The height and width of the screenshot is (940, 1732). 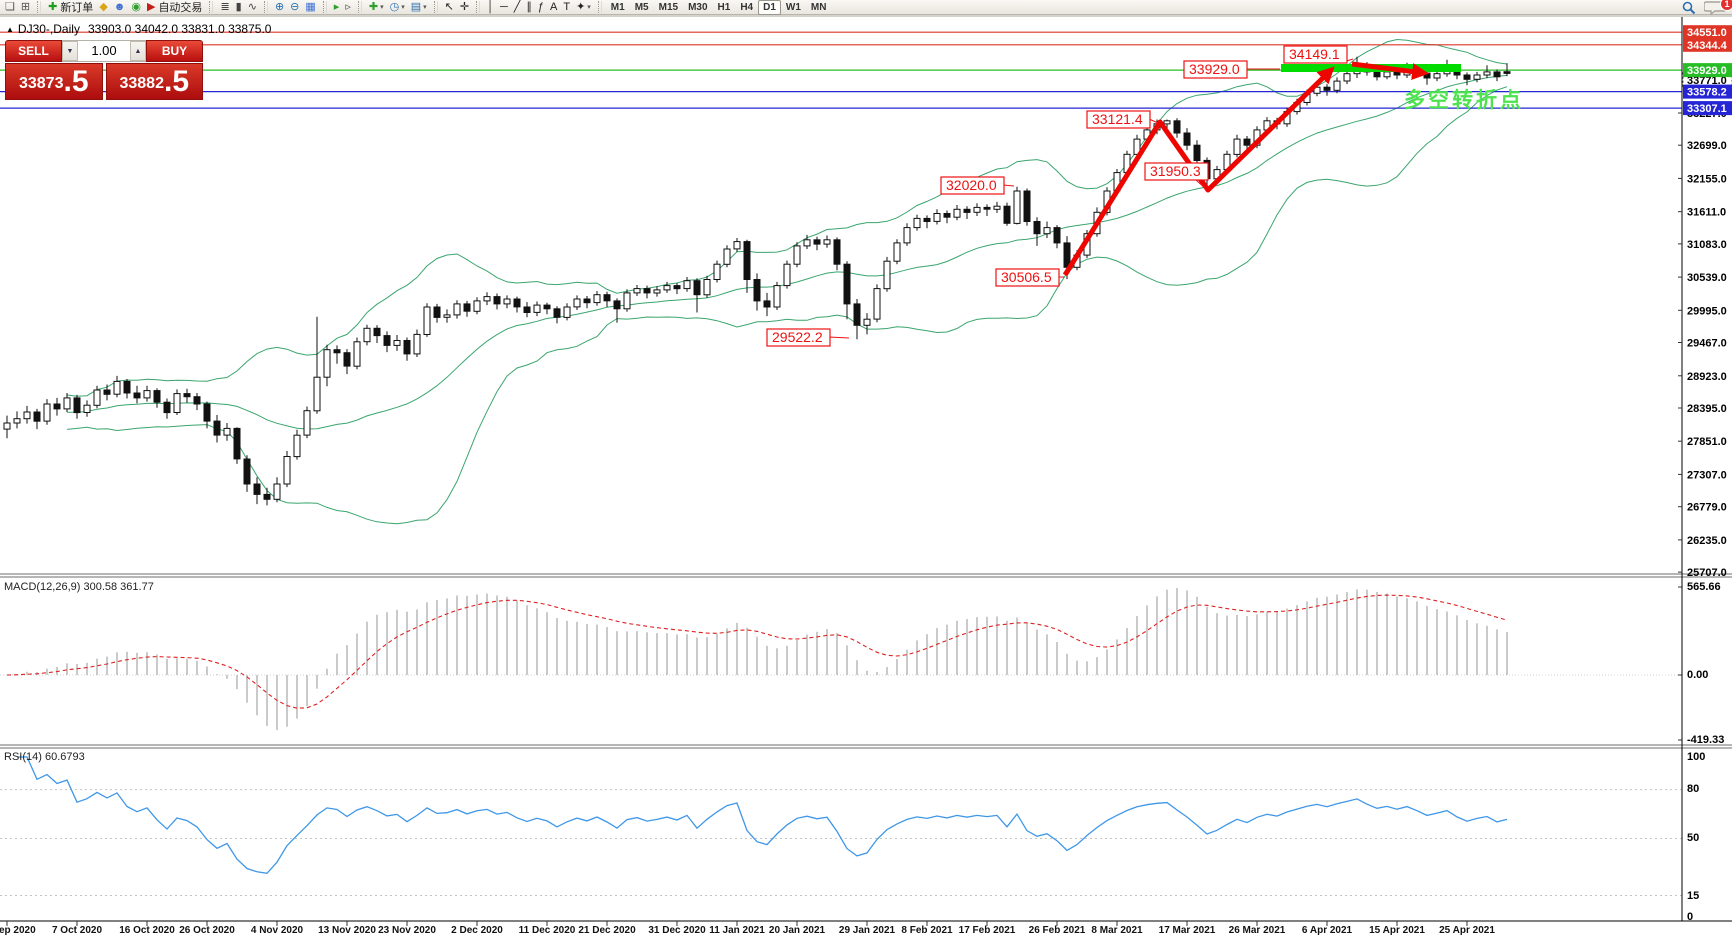 What do you see at coordinates (376, 7) in the screenshot?
I see `new-chart-button: ✚ ▾` at bounding box center [376, 7].